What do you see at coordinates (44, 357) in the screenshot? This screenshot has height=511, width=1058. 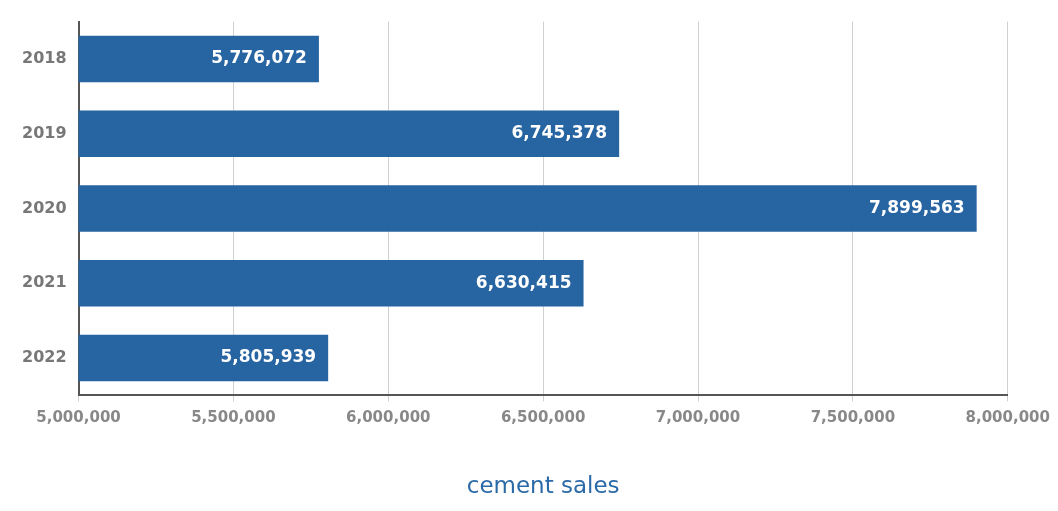 I see `y-tick-label: 2022` at bounding box center [44, 357].